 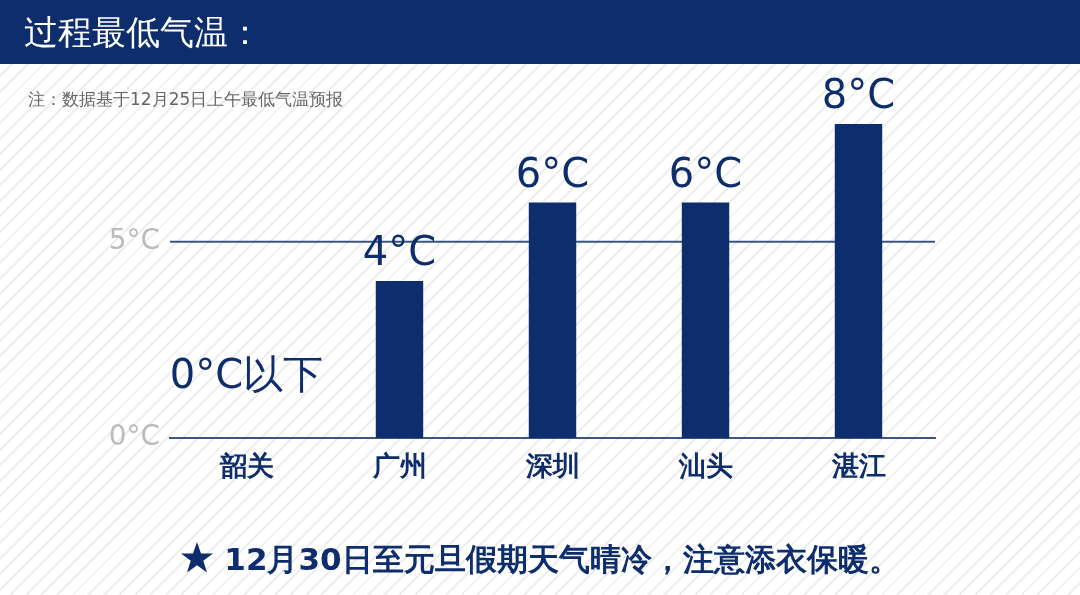 I want to click on x-tick-label: 深圳, so click(x=552, y=466).